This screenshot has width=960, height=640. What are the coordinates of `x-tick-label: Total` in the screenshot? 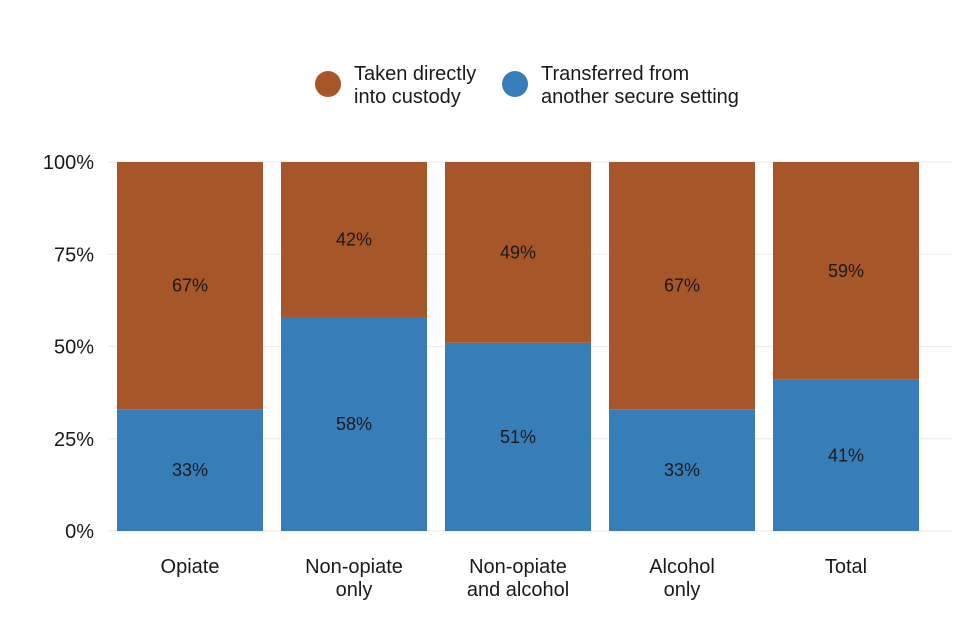 It's located at (846, 567).